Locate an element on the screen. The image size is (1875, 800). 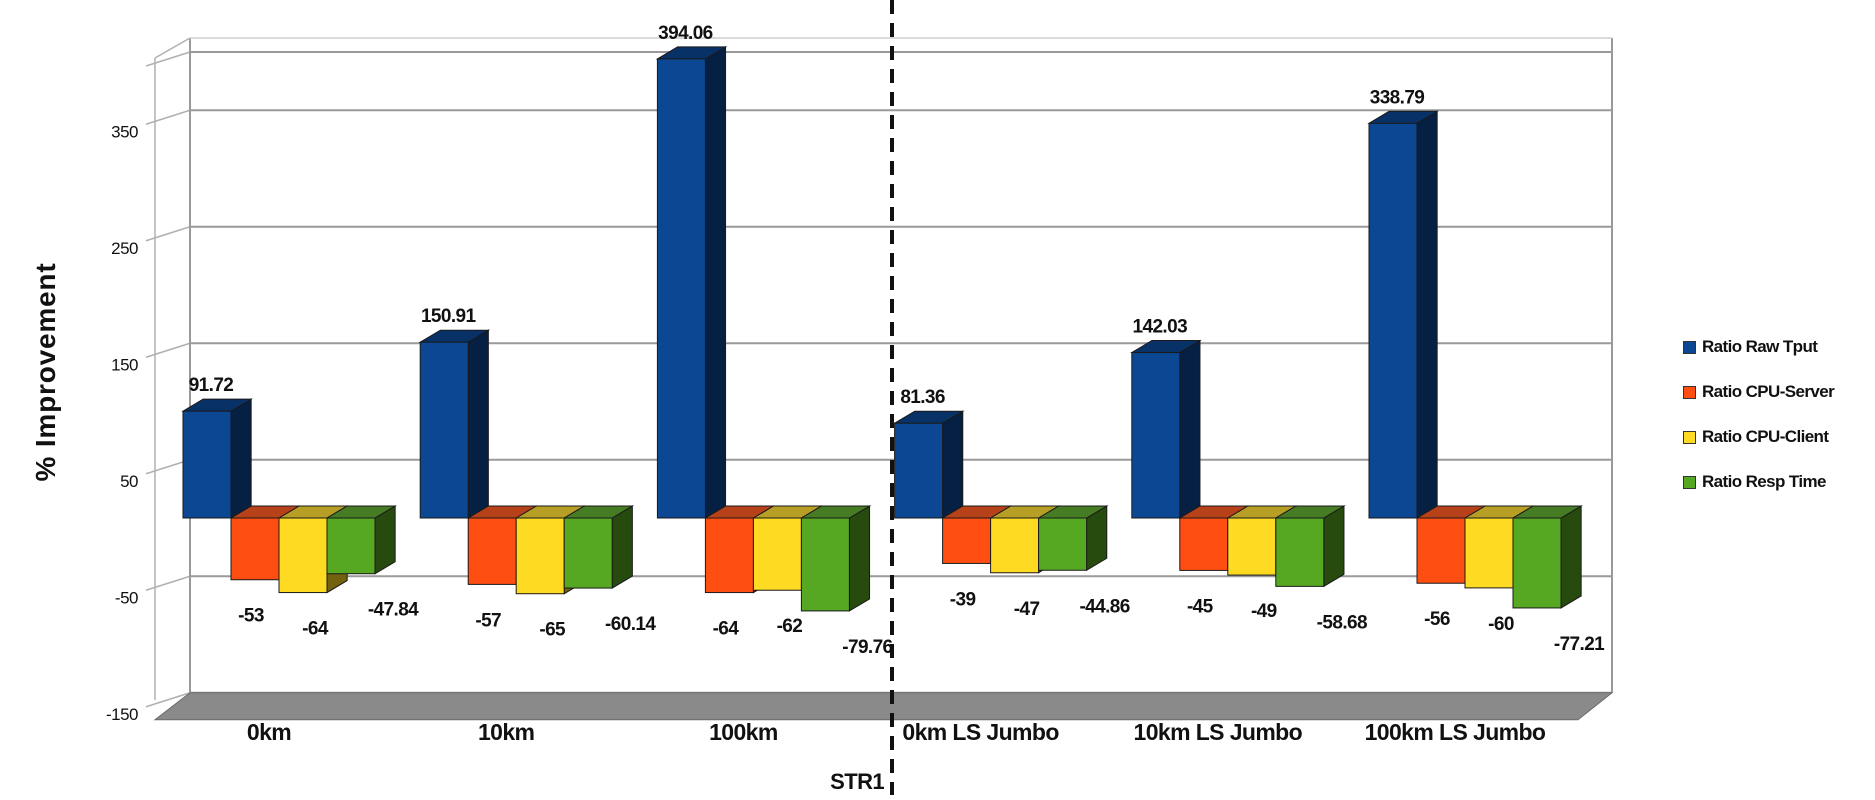
data-label: 394.06 is located at coordinates (685, 33).